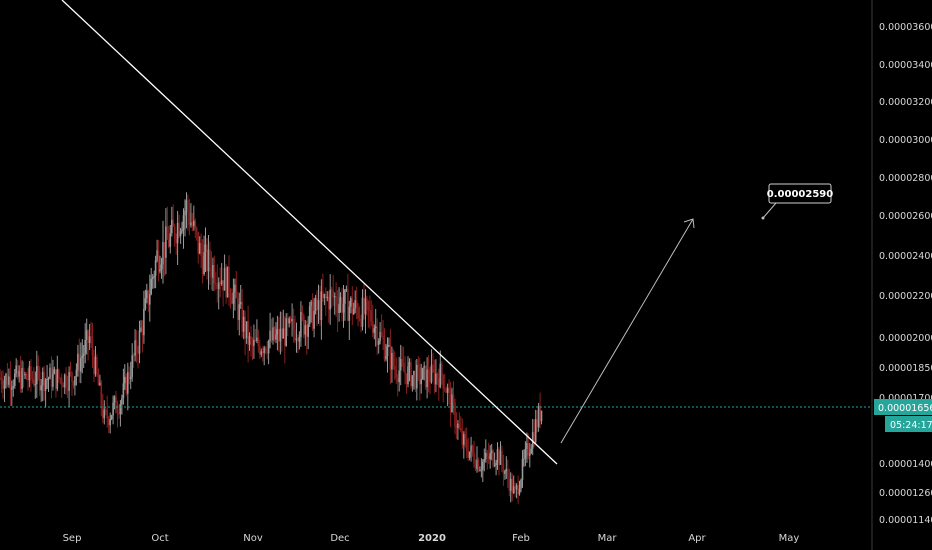 The width and height of the screenshot is (932, 550). What do you see at coordinates (905, 368) in the screenshot?
I see `price-axis-label: 0.00001850` at bounding box center [905, 368].